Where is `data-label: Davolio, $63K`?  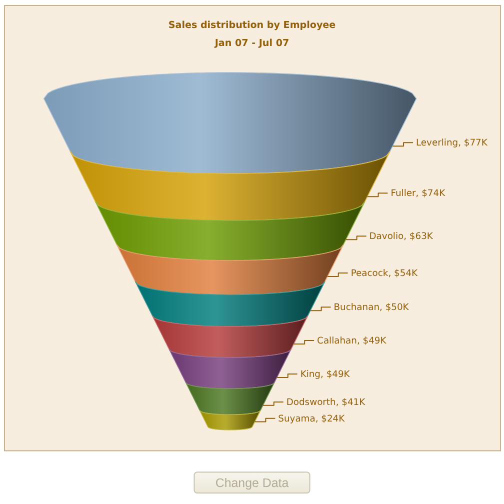
data-label: Davolio, $63K is located at coordinates (401, 236).